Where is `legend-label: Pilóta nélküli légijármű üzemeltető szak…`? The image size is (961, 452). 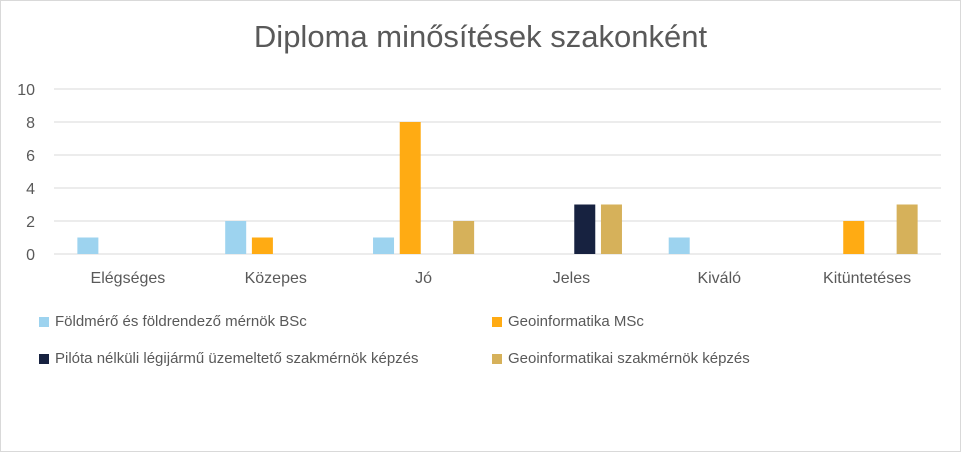 legend-label: Pilóta nélküli légijármű üzemeltető szak… is located at coordinates (237, 358).